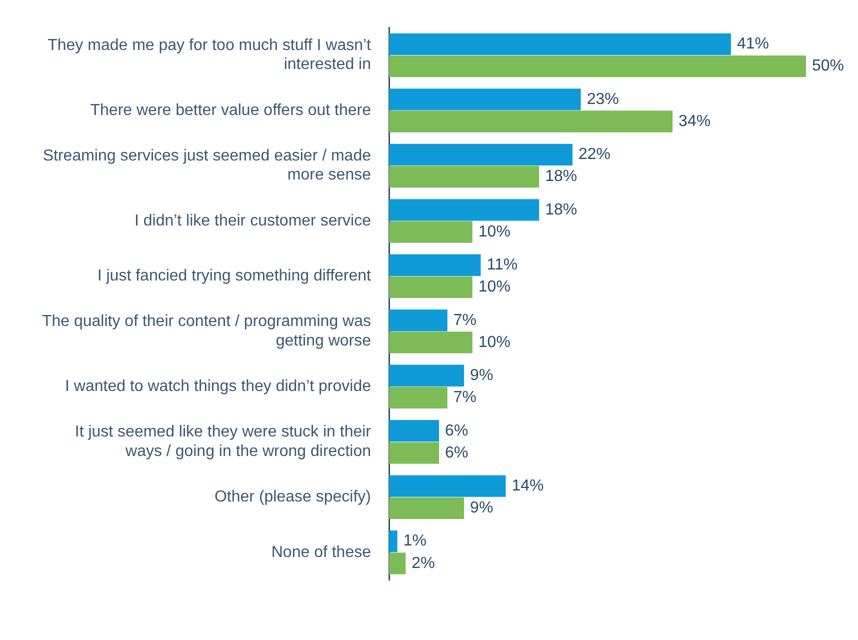 The image size is (858, 640). Describe the element at coordinates (752, 44) in the screenshot. I see `data-label: 41%` at that location.